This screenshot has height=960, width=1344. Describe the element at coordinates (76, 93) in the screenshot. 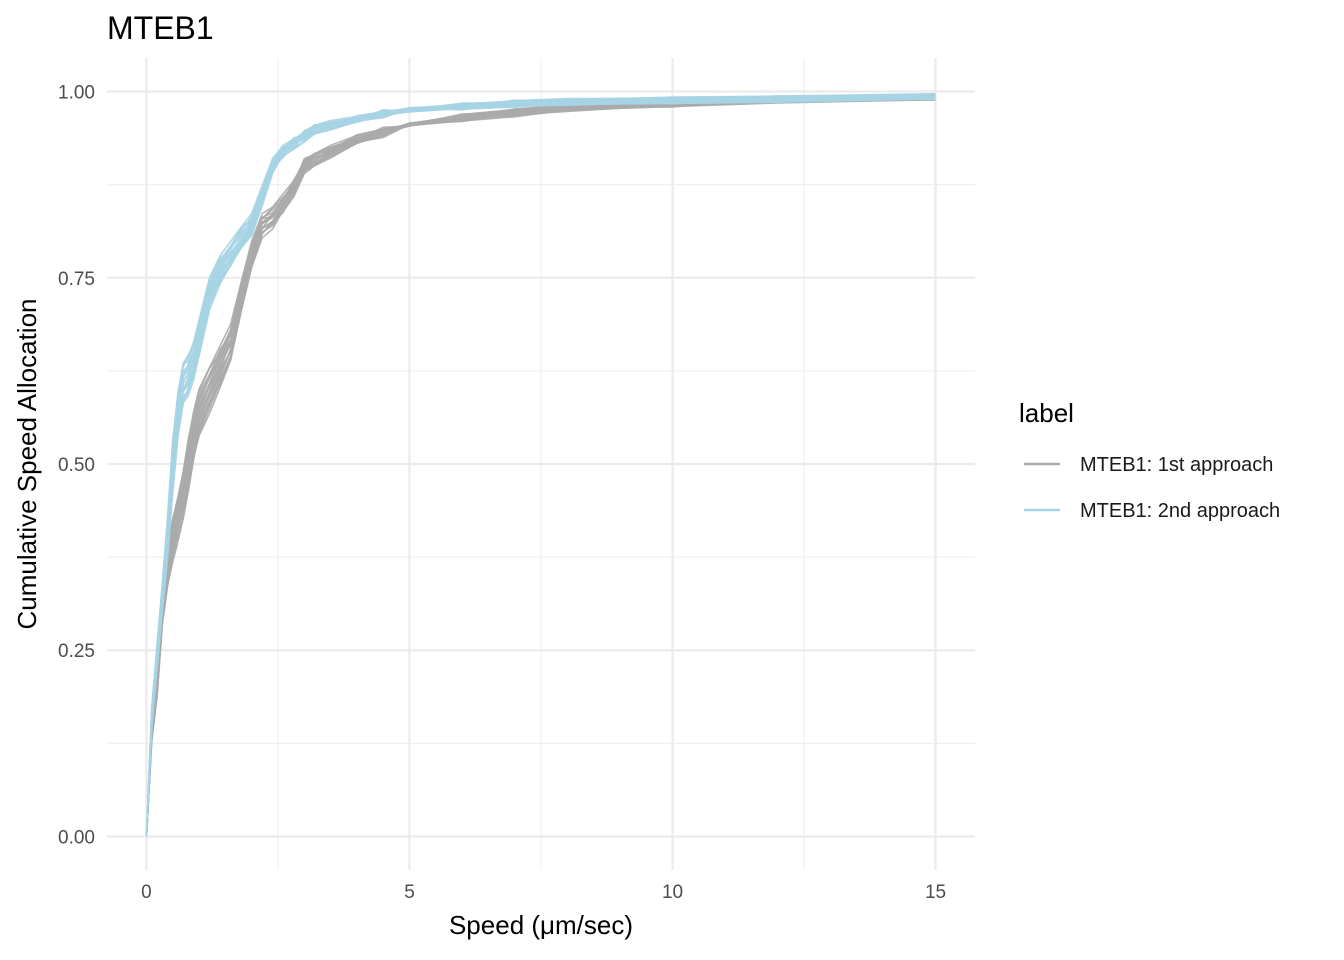

I see `y-tick-label: 1.00` at that location.